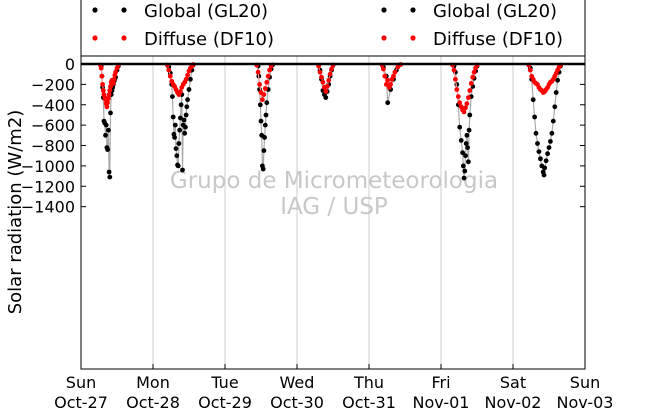 This screenshot has width=650, height=409. What do you see at coordinates (585, 401) in the screenshot?
I see `x-tick-label-date: Nov-03` at bounding box center [585, 401].